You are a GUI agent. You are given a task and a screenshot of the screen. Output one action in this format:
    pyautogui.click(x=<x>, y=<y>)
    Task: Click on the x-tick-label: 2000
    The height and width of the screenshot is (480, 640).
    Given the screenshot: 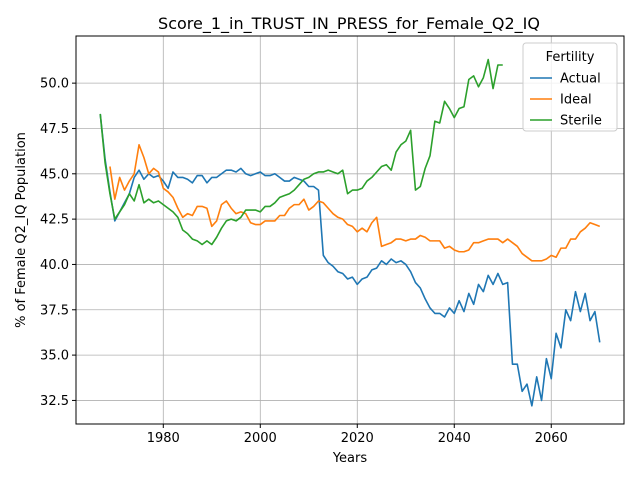 What is the action you would take?
    pyautogui.click(x=260, y=438)
    